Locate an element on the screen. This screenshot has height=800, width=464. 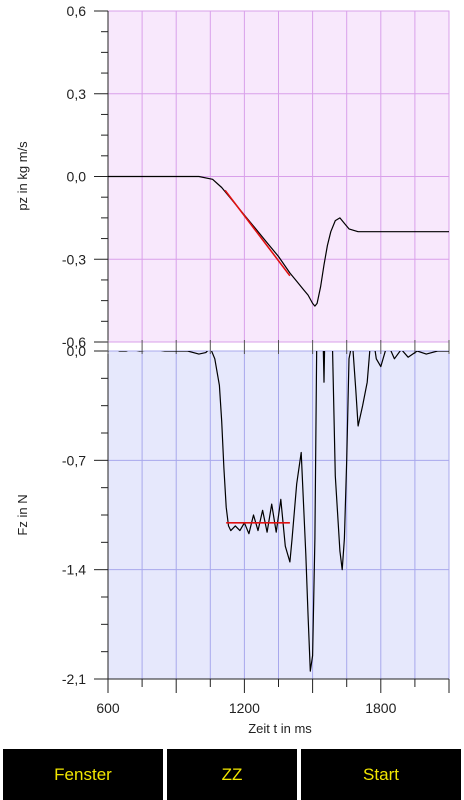
top-y-tick-label: 0,3 is located at coordinates (77, 94).